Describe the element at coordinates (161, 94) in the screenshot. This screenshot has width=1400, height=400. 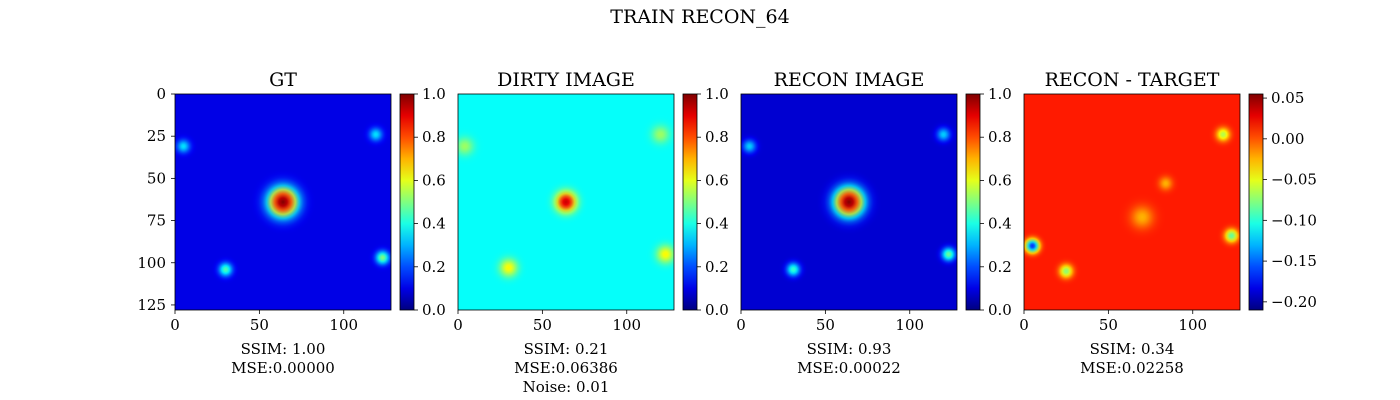
I see `y-tick-label: 0` at that location.